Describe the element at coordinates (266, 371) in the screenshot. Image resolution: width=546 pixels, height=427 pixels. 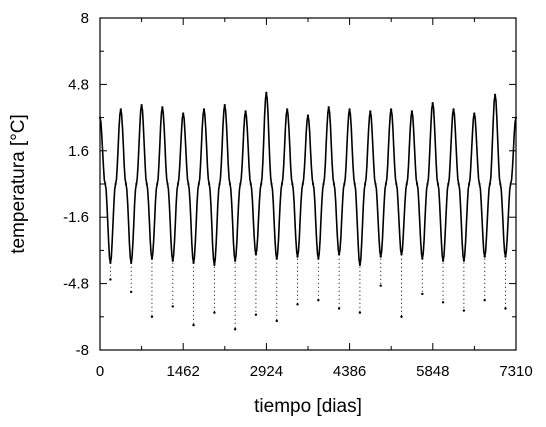
I see `x-tick-label: 2924` at that location.